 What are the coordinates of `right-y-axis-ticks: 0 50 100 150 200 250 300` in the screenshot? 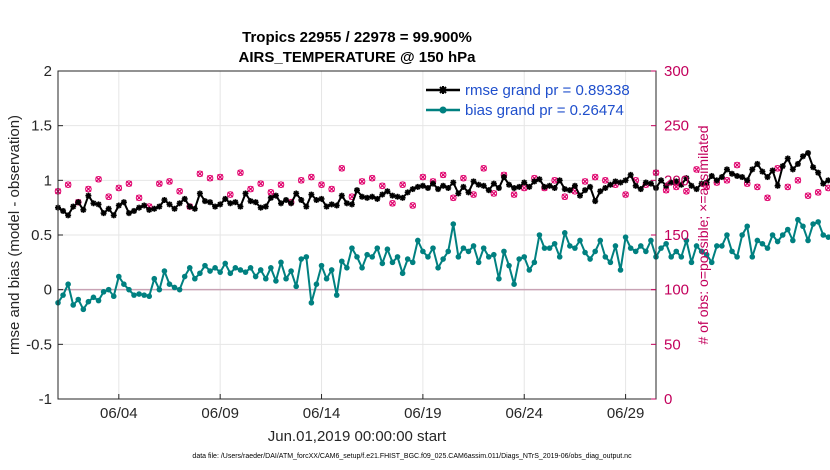 It's located at (670, 235).